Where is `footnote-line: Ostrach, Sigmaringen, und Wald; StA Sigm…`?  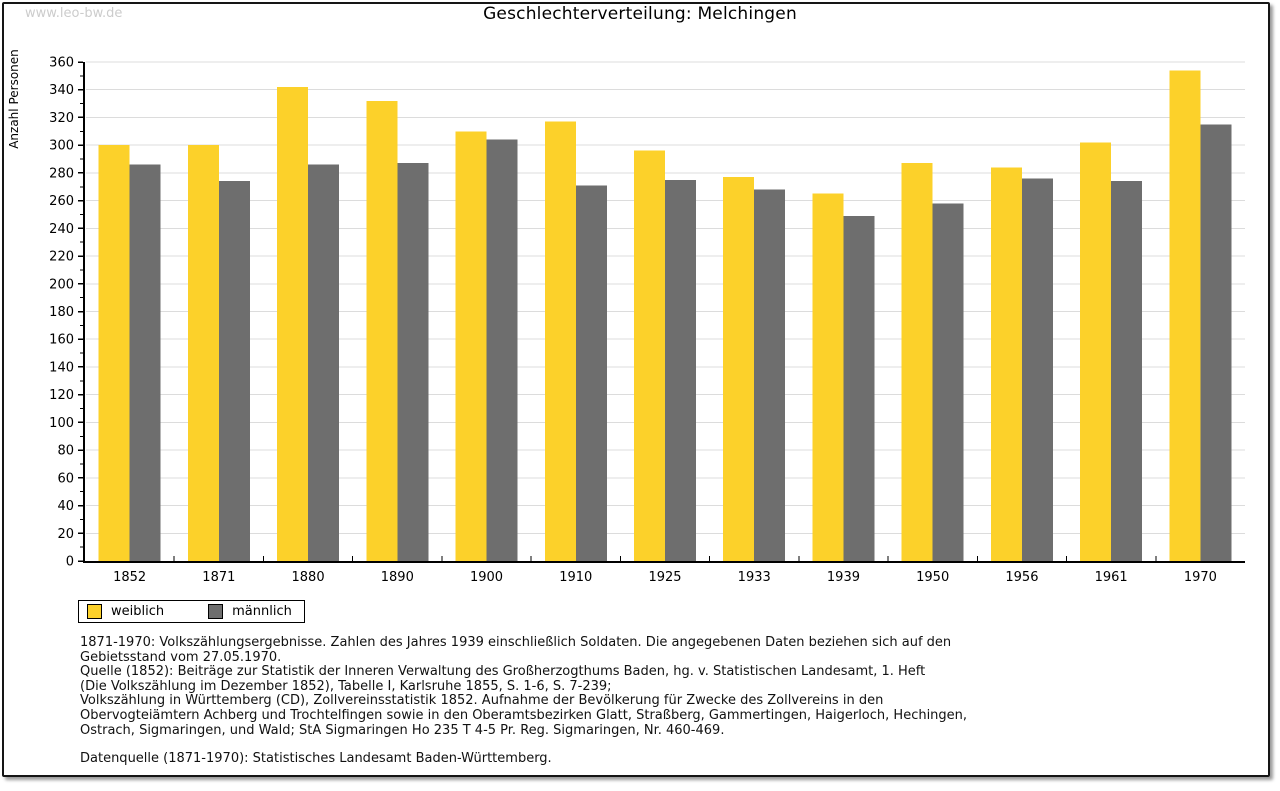
footnote-line: Ostrach, Sigmaringen, und Wald; StA Sigm… is located at coordinates (402, 730).